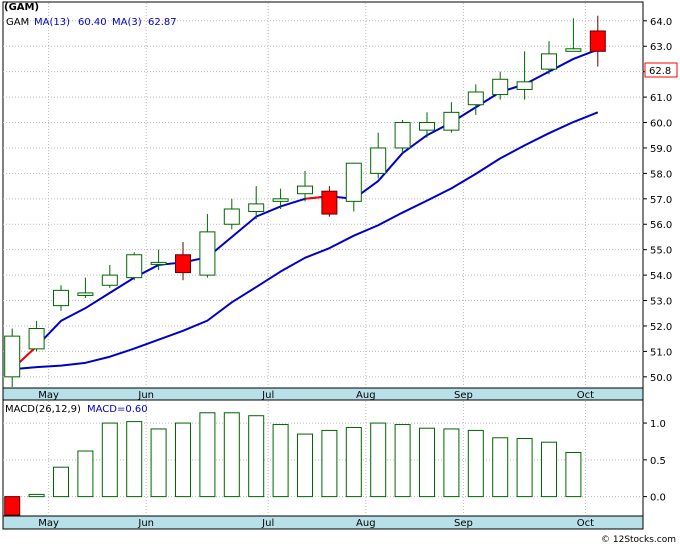 This screenshot has height=546, width=680. I want to click on price-month-label: Oct, so click(585, 395).